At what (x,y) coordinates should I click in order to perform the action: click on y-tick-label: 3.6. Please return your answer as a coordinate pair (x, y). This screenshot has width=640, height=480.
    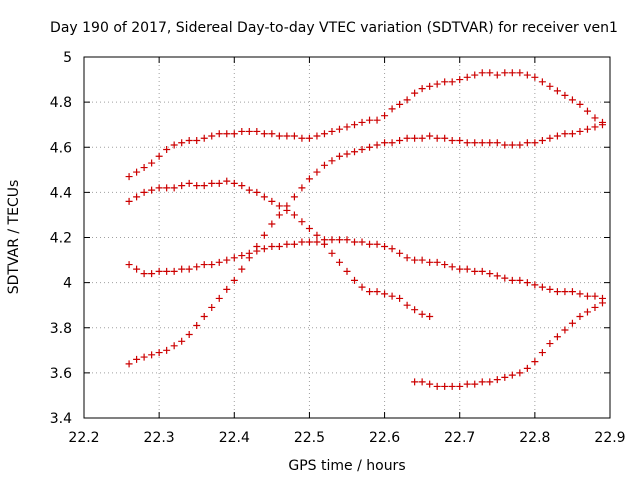
    Looking at the image, I should click on (61, 374).